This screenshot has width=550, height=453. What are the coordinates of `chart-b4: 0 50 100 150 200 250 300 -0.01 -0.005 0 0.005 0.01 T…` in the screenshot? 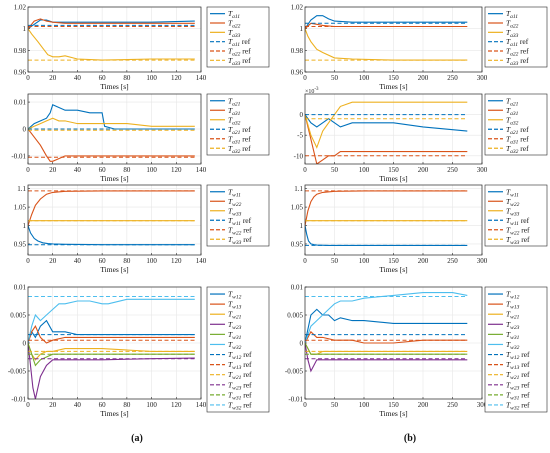 It's located at (416, 351).